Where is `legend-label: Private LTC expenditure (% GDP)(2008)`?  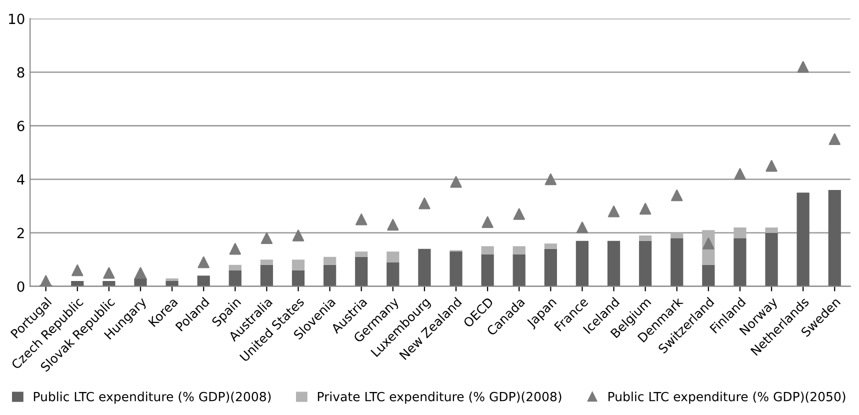 legend-label: Private LTC expenditure (% GDP)(2008) is located at coordinates (440, 398).